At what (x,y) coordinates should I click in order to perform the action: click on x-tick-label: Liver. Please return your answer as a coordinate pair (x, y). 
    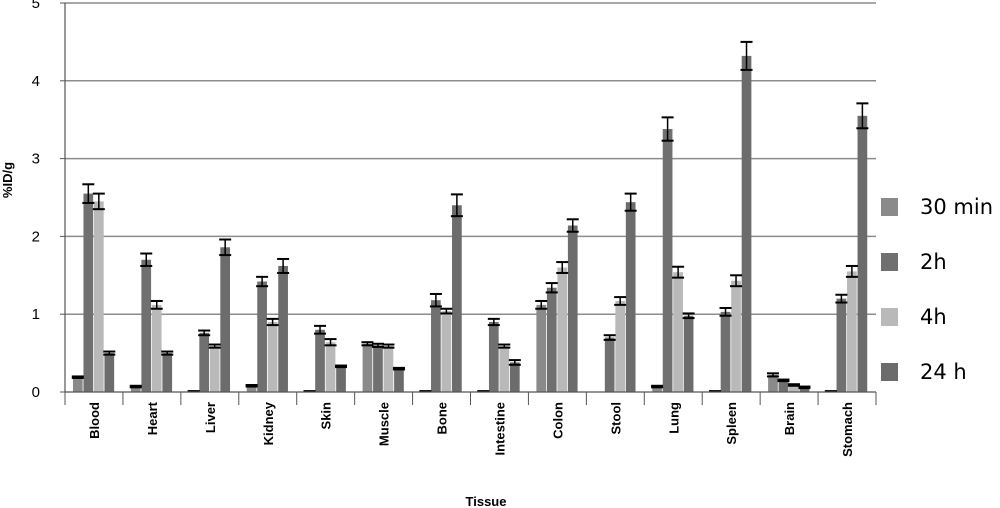
    Looking at the image, I should click on (210, 417).